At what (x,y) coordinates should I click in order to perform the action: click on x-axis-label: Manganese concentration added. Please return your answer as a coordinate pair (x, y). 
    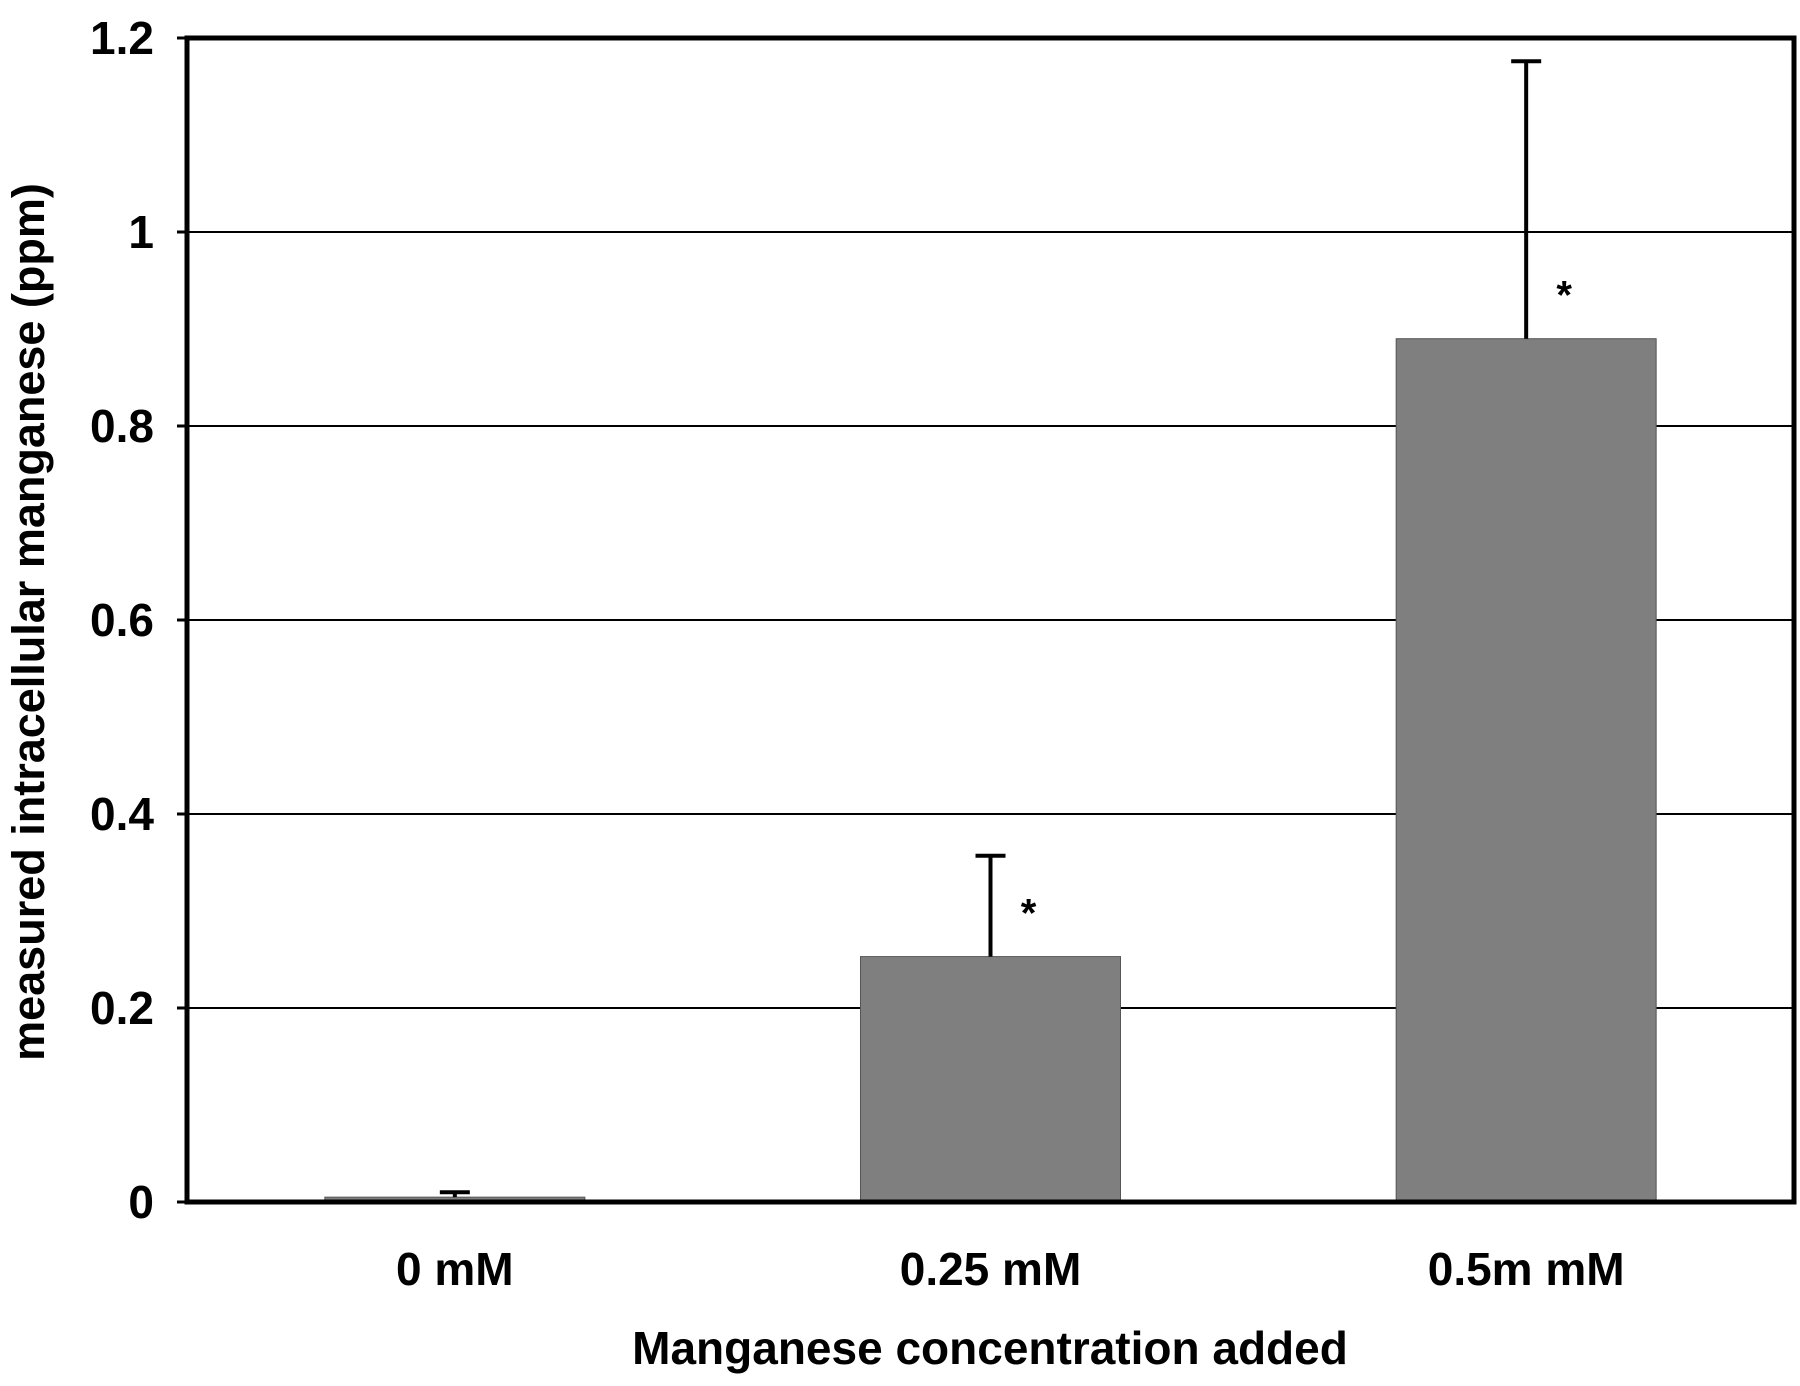
    Looking at the image, I should click on (990, 1348).